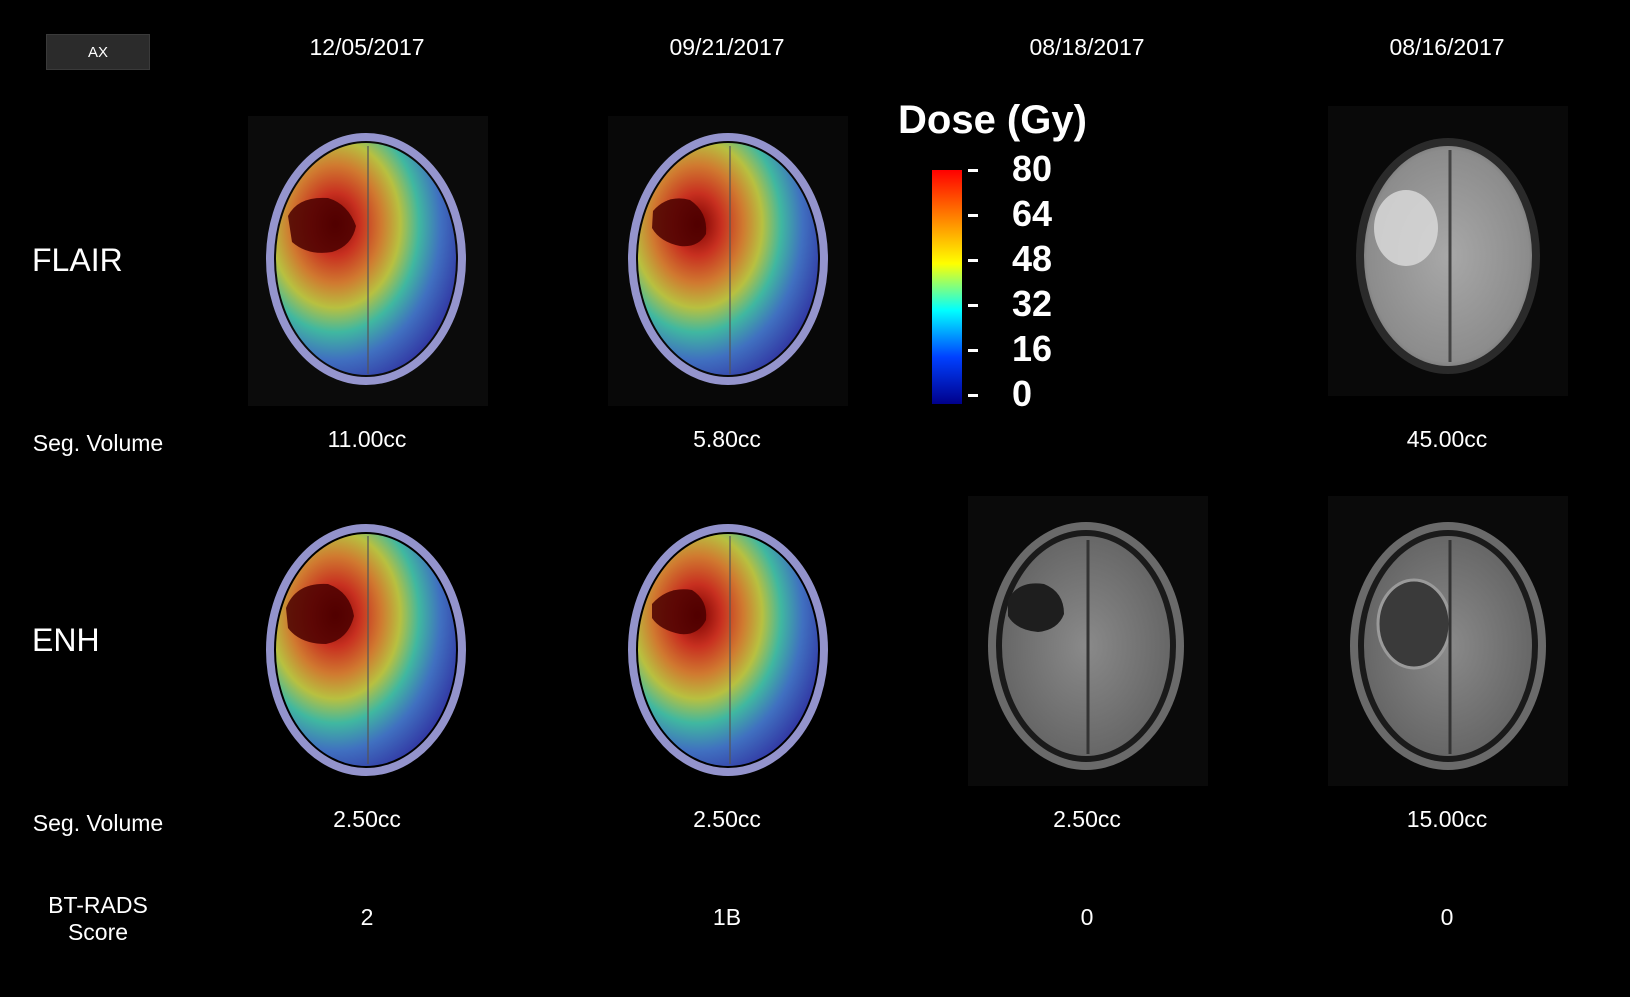 The width and height of the screenshot is (1630, 997). I want to click on btrads-label: BT-RADS Score, so click(98, 919).